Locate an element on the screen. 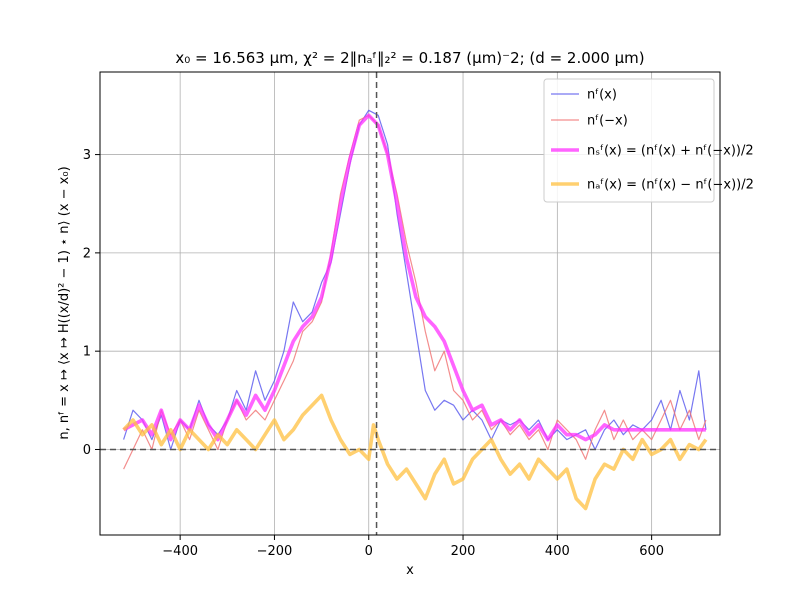 The height and width of the screenshot is (604, 800). legend-box is located at coordinates (629, 140).